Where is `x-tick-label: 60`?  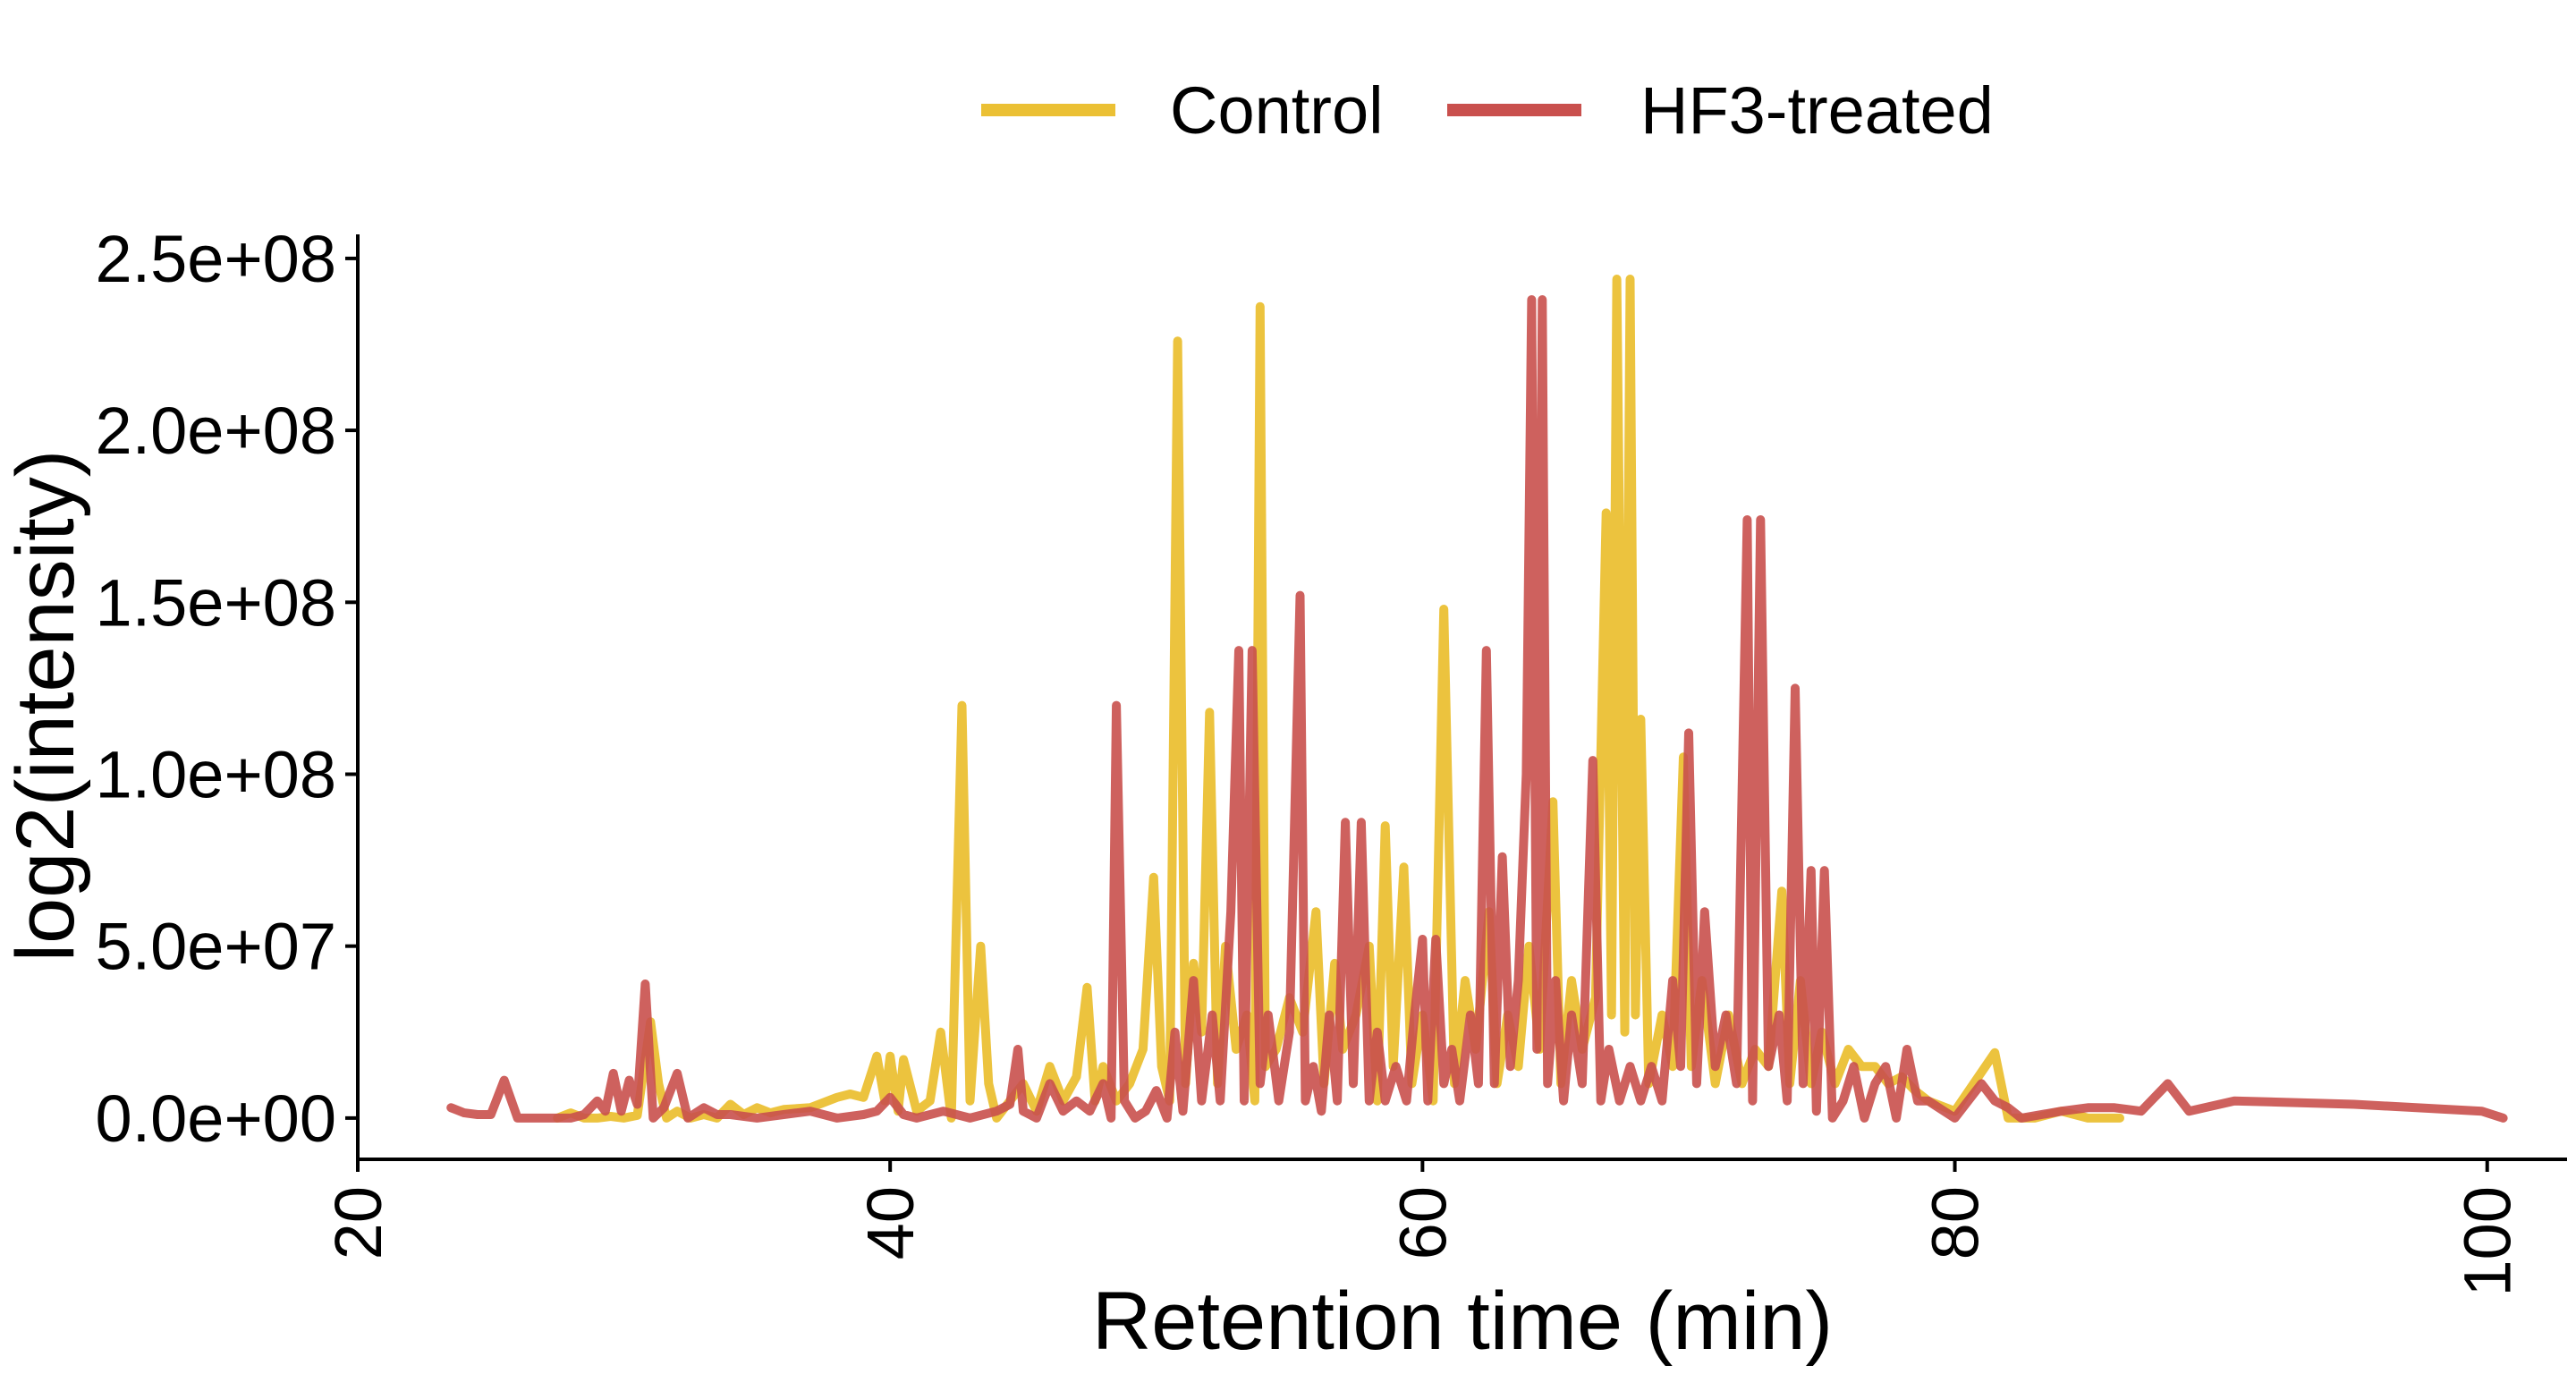 x-tick-label: 60 is located at coordinates (1422, 1223).